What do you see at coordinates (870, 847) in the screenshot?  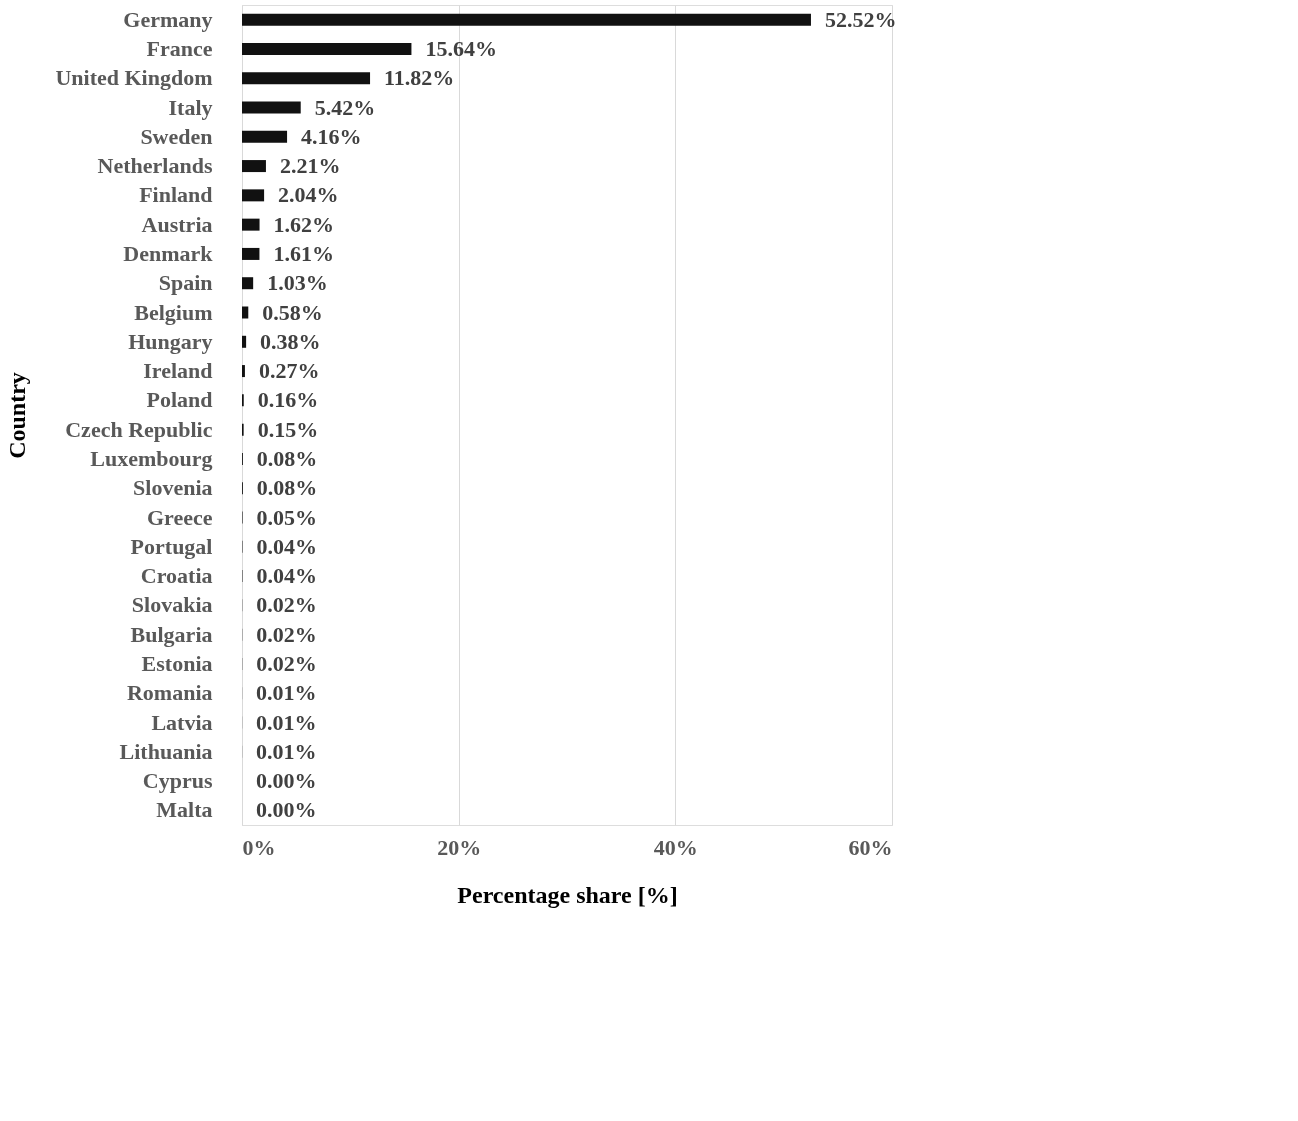 I see `x-tick-label: 60%` at bounding box center [870, 847].